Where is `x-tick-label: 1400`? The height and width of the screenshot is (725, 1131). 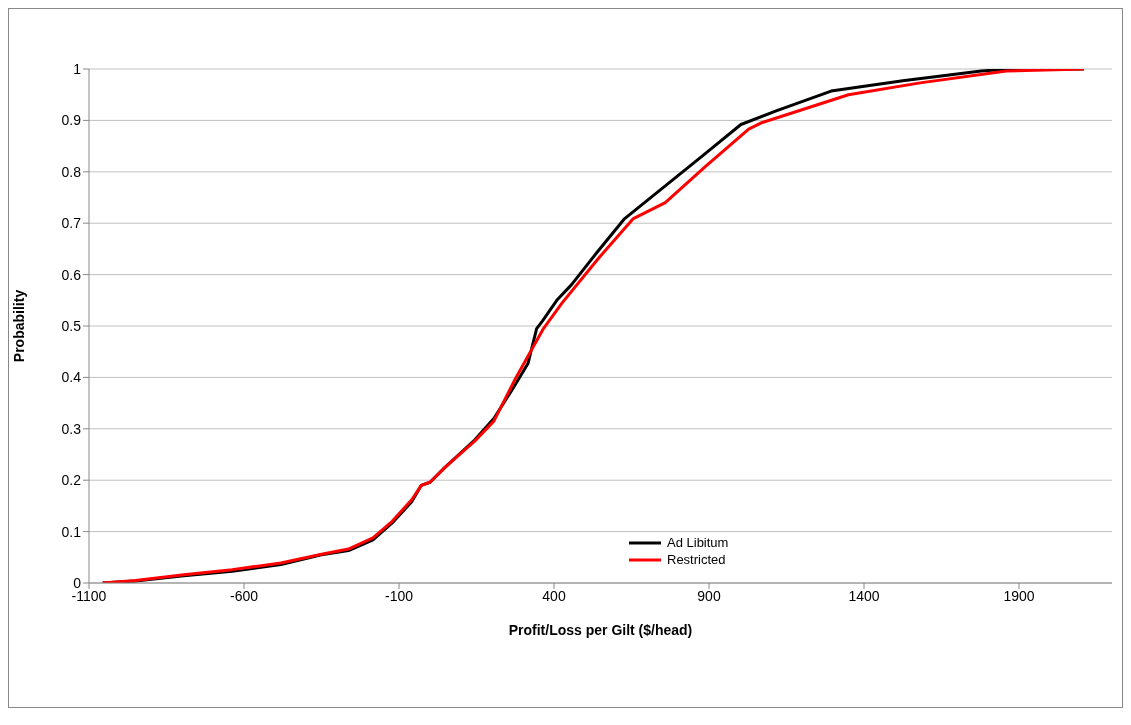 x-tick-label: 1400 is located at coordinates (864, 595).